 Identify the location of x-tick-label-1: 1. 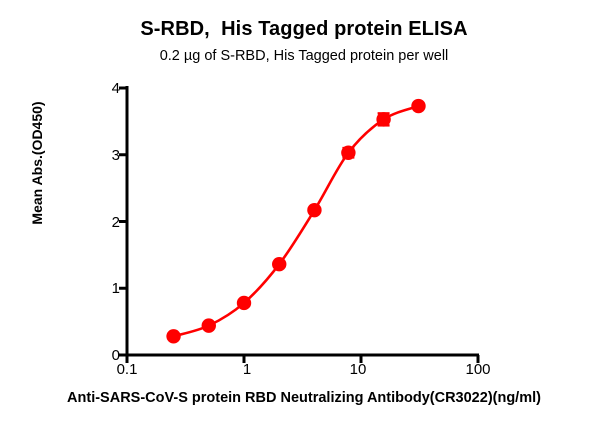
(247, 369).